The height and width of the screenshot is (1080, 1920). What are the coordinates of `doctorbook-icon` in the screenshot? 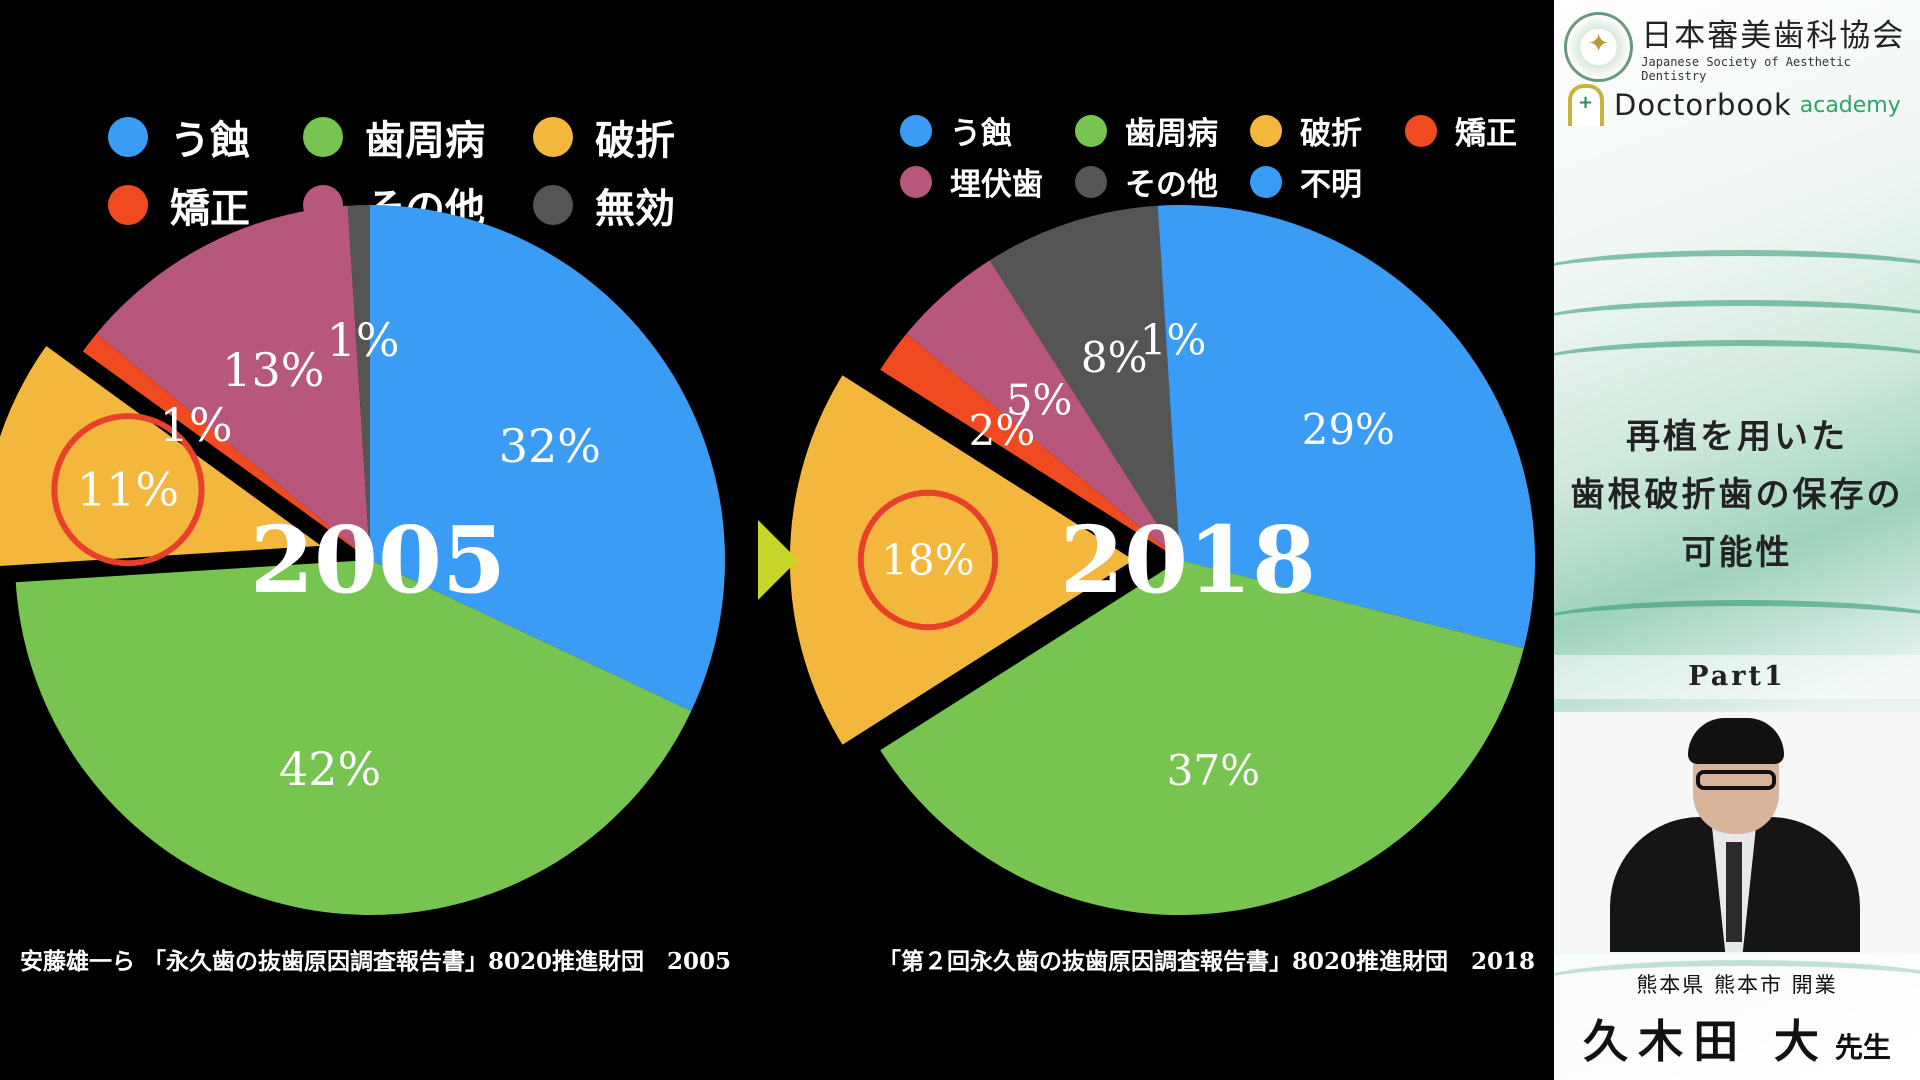 It's located at (1586, 105).